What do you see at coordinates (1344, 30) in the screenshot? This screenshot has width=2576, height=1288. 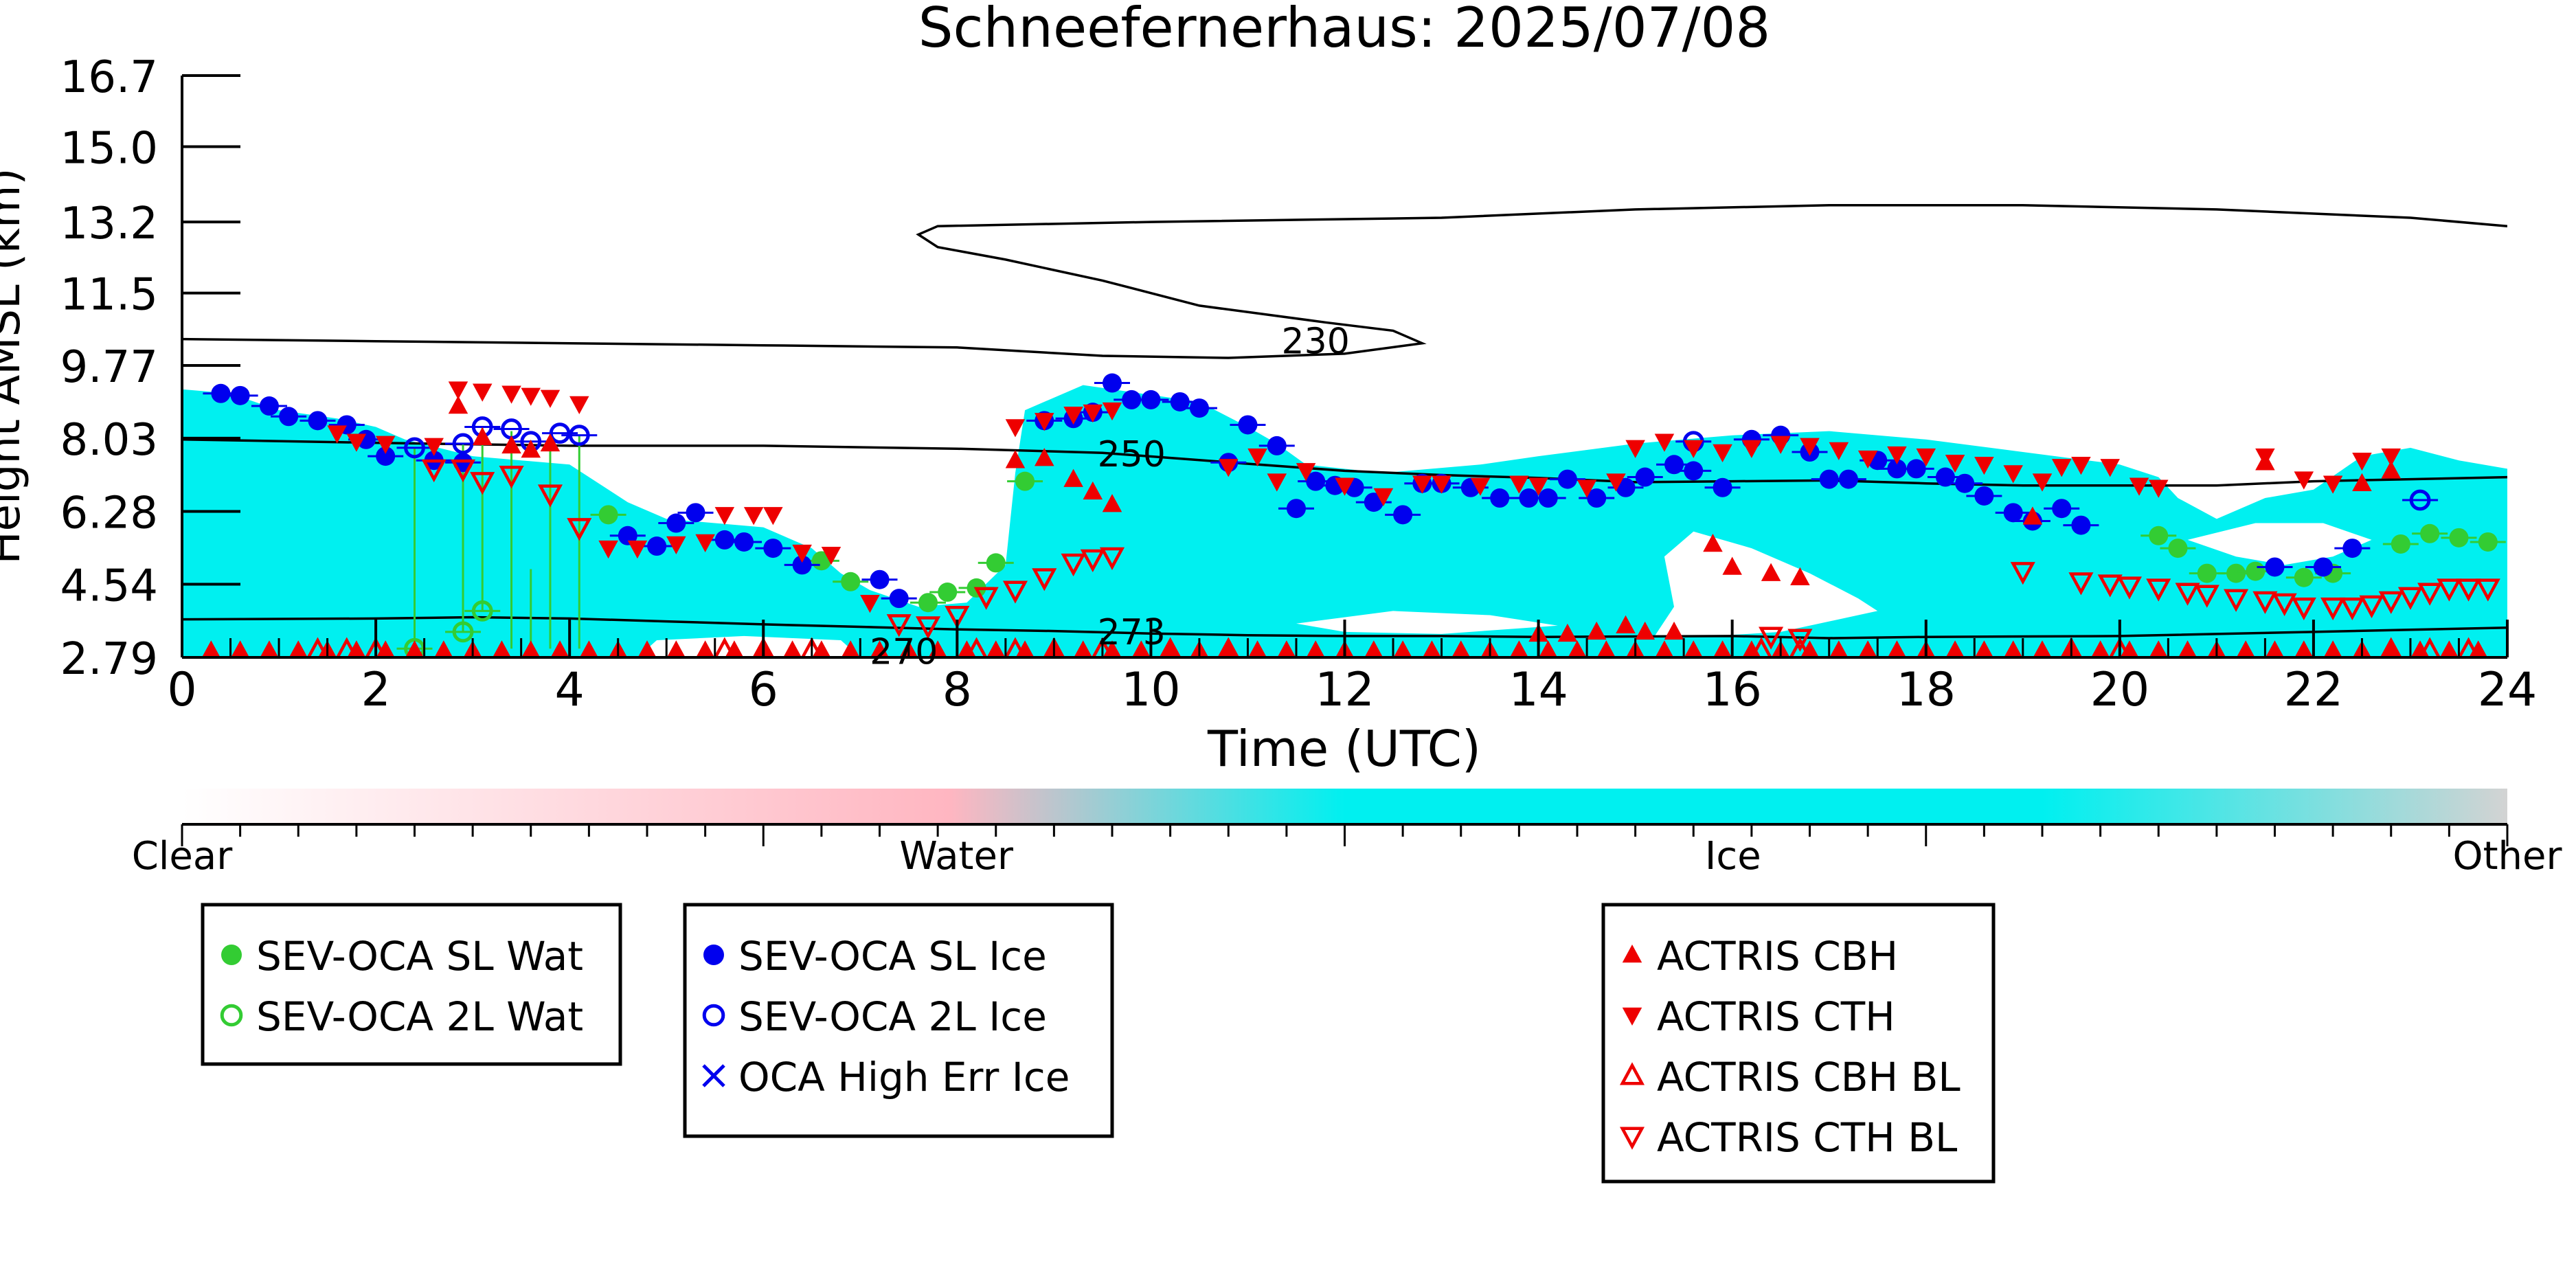 I see `chart-title: Schneefernerhaus: 2025/07/08` at bounding box center [1344, 30].